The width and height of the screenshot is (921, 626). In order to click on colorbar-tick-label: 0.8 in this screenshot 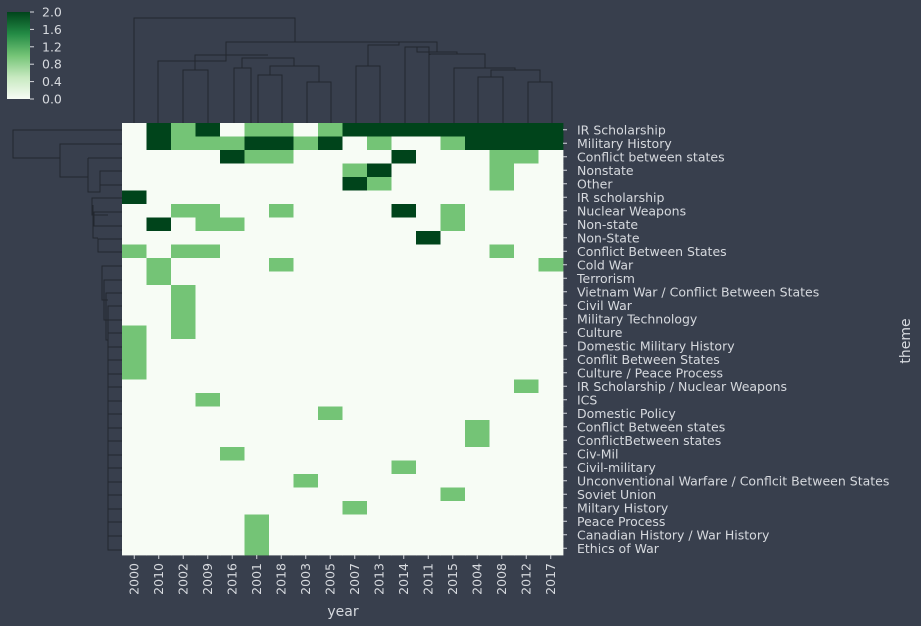, I will do `click(52, 64)`.